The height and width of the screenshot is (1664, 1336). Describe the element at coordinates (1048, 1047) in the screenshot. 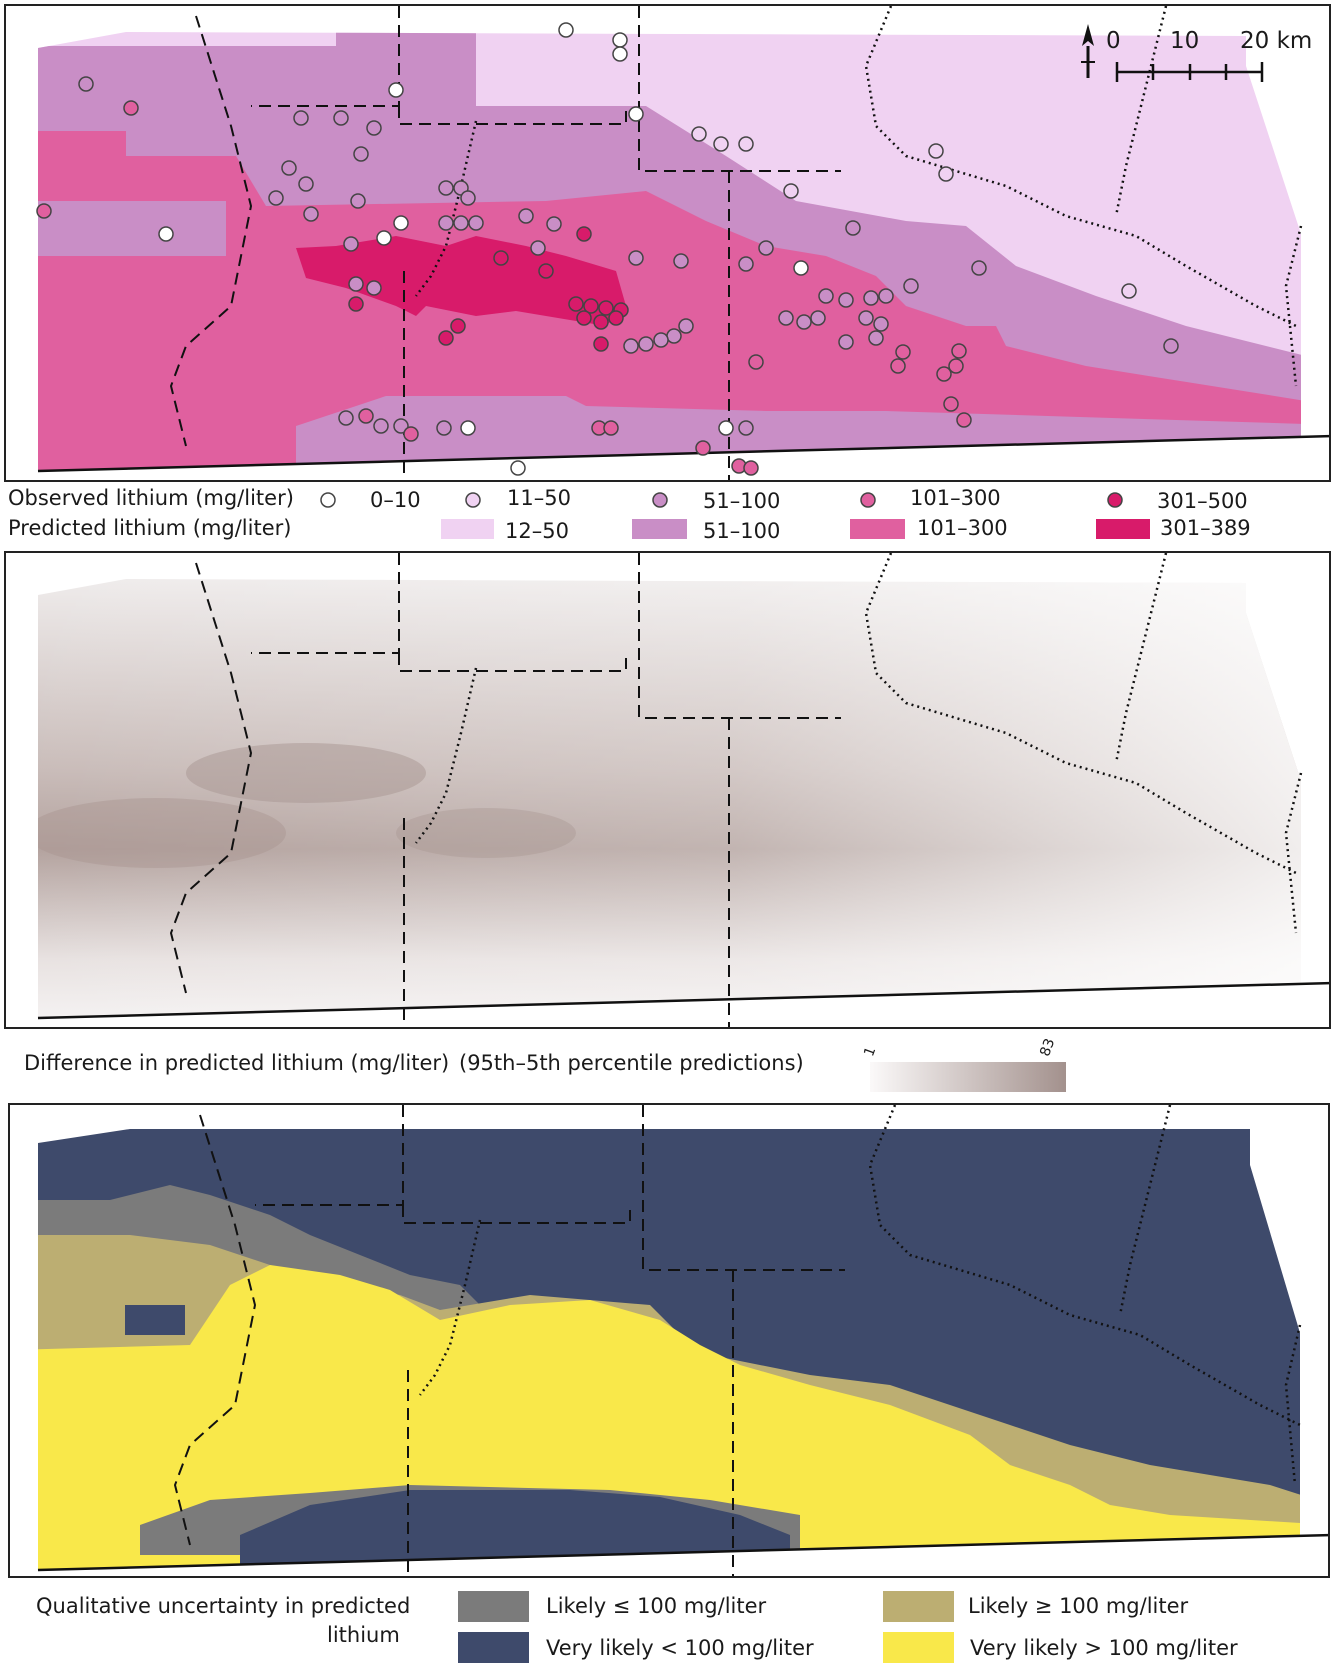

I see `colorbar-max-label: 83` at that location.